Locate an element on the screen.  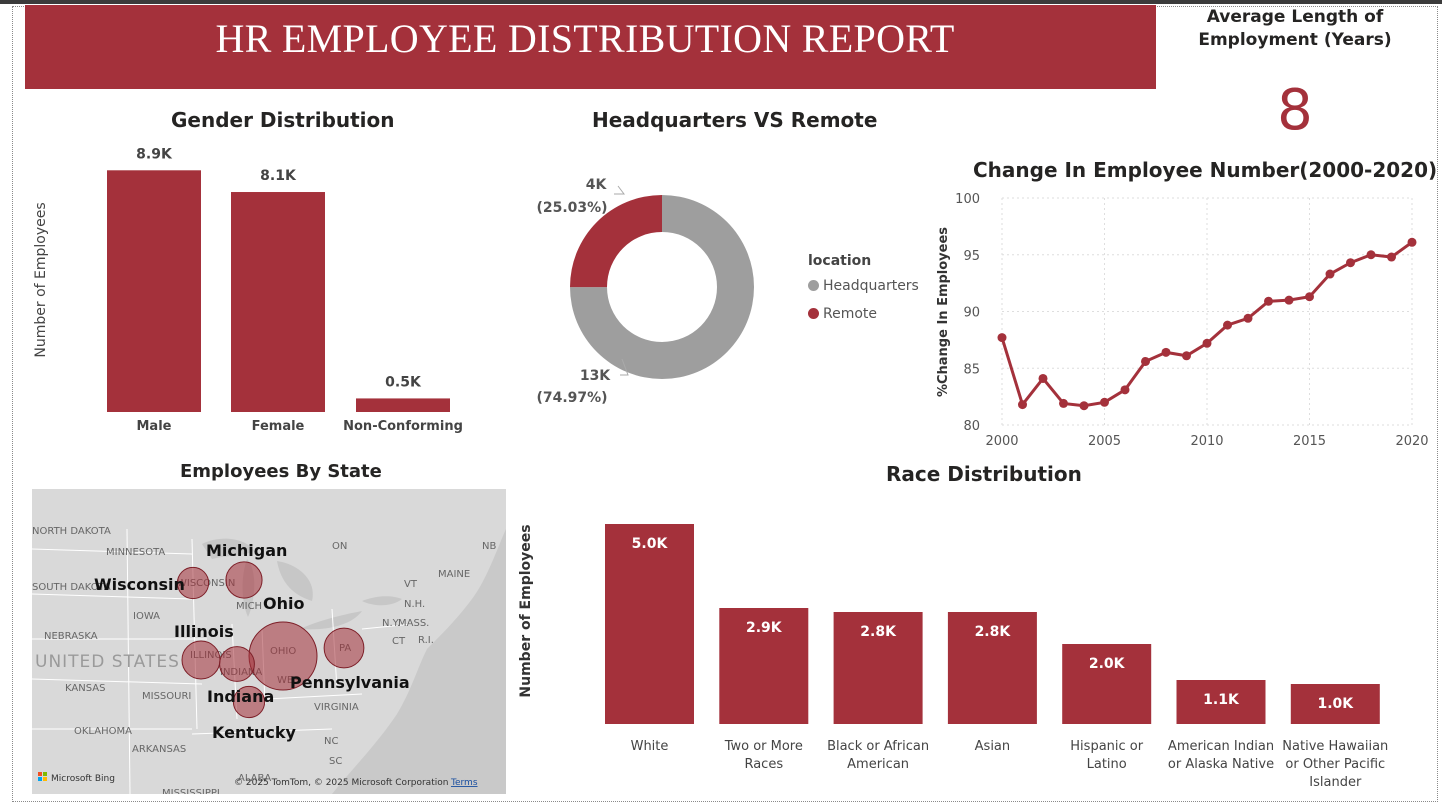
line-point-2009 is located at coordinates (1186, 356).